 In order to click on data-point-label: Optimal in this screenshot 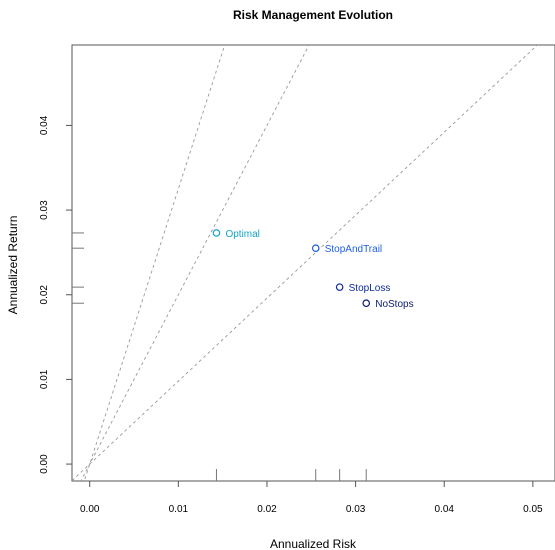, I will do `click(242, 234)`.